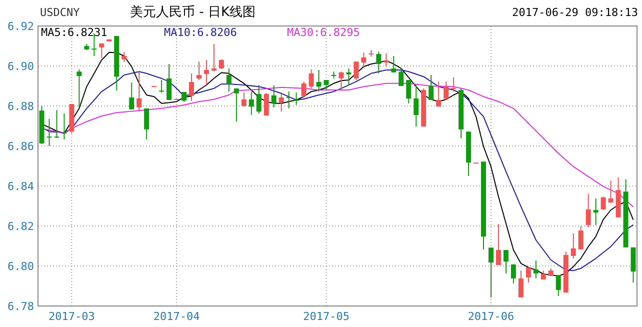 This screenshot has height=327, width=642. I want to click on x-tick-label: 2017-05, so click(326, 316).